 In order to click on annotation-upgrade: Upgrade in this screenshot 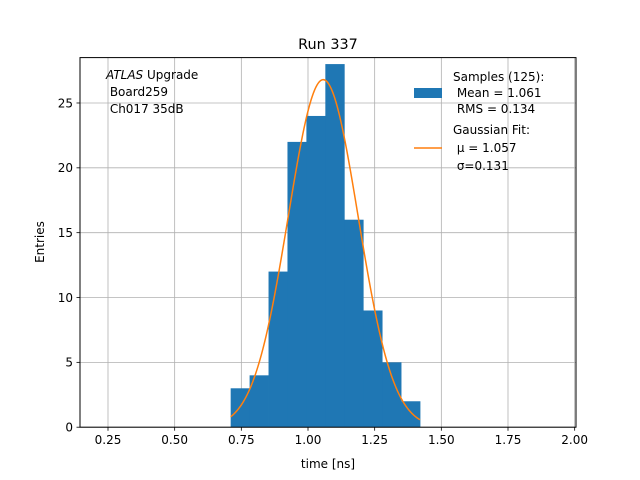, I will do `click(170, 75)`.